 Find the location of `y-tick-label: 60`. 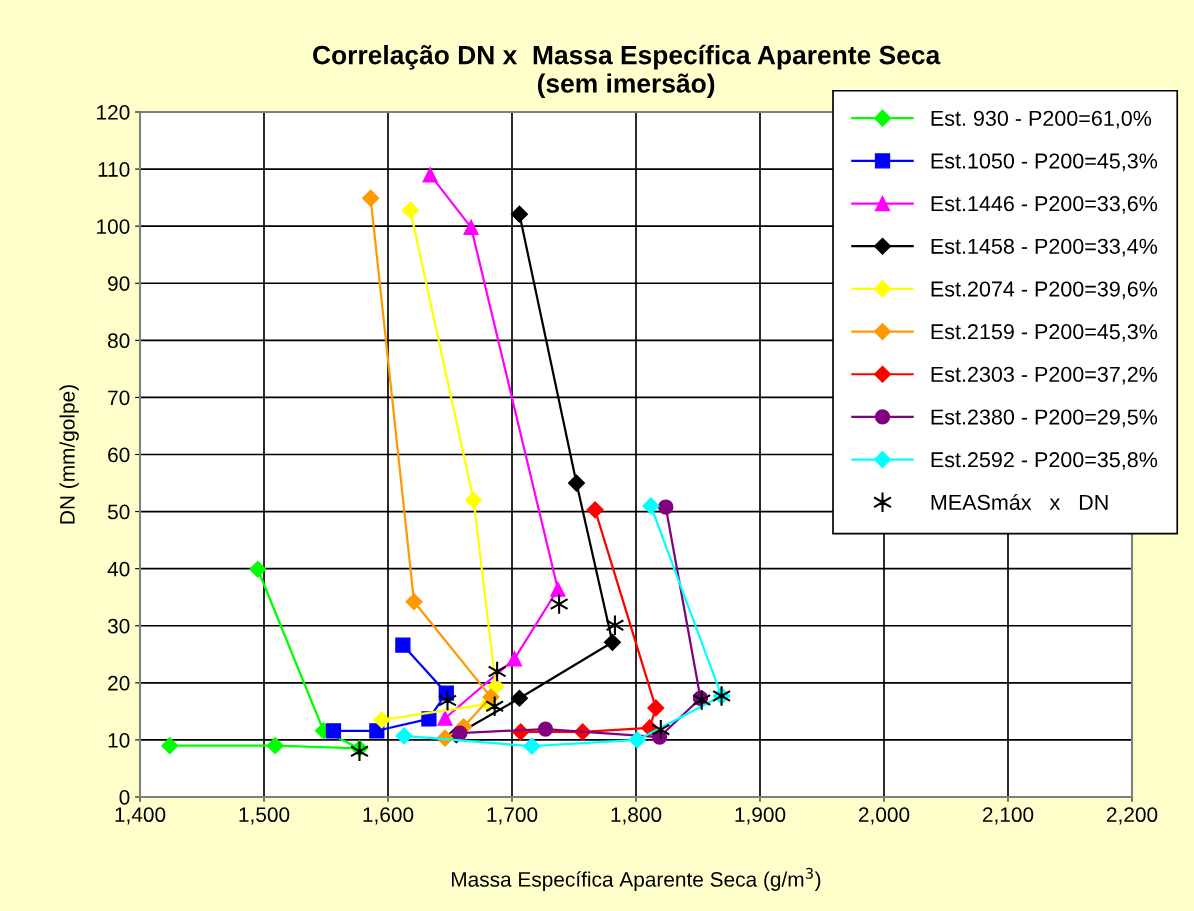

y-tick-label: 60 is located at coordinates (119, 455).